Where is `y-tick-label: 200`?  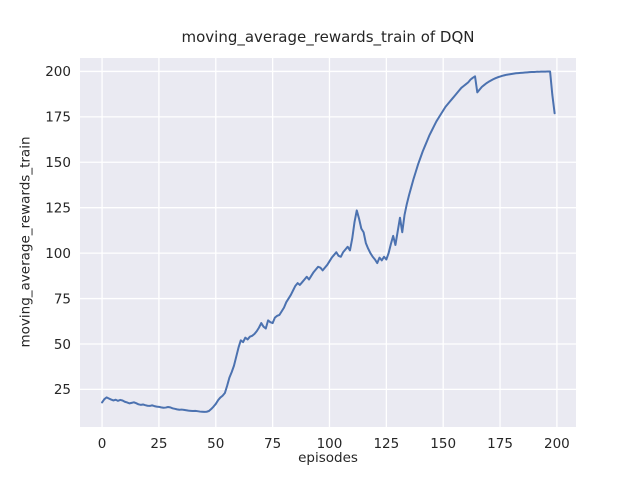
y-tick-label: 200 is located at coordinates (58, 72).